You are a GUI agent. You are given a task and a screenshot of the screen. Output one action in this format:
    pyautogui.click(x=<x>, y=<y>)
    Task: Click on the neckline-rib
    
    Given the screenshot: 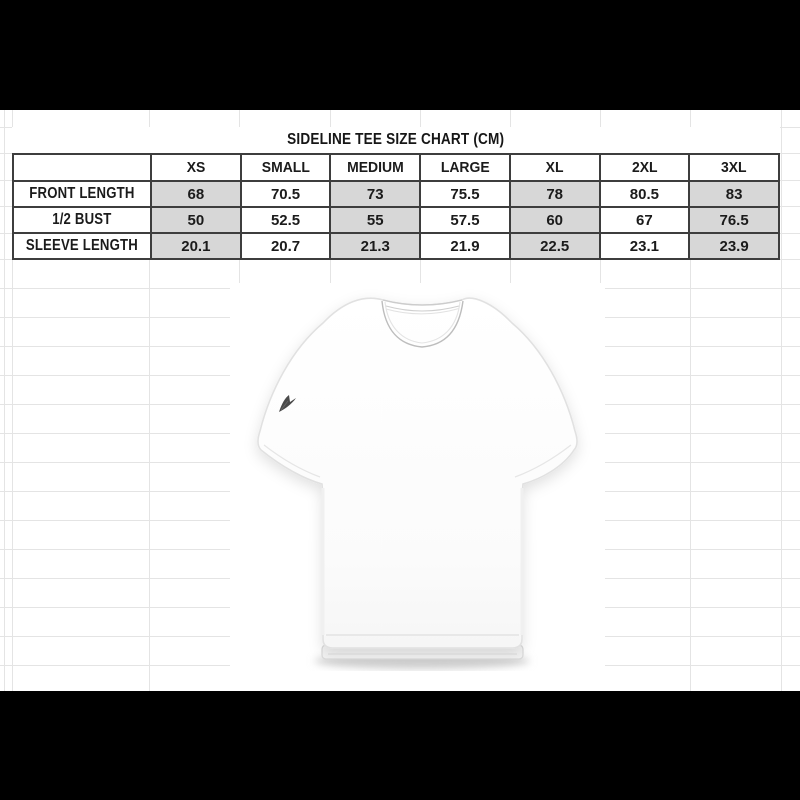 What is the action you would take?
    pyautogui.click(x=422, y=322)
    